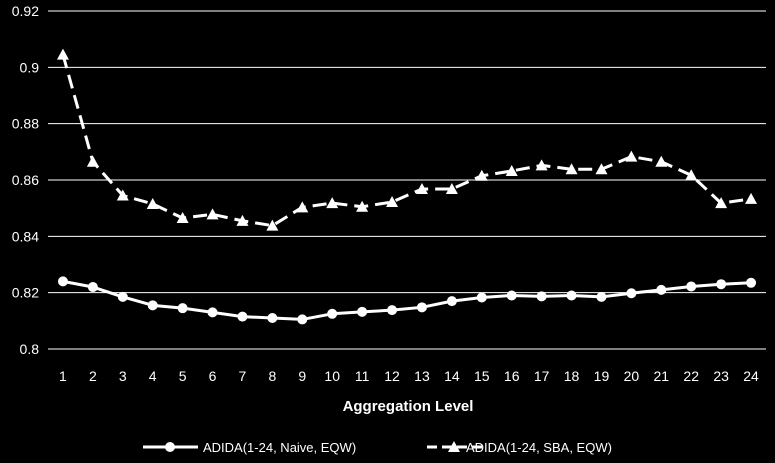 The image size is (775, 463). Describe the element at coordinates (25, 124) in the screenshot. I see `y-tick-label: 0.88` at that location.